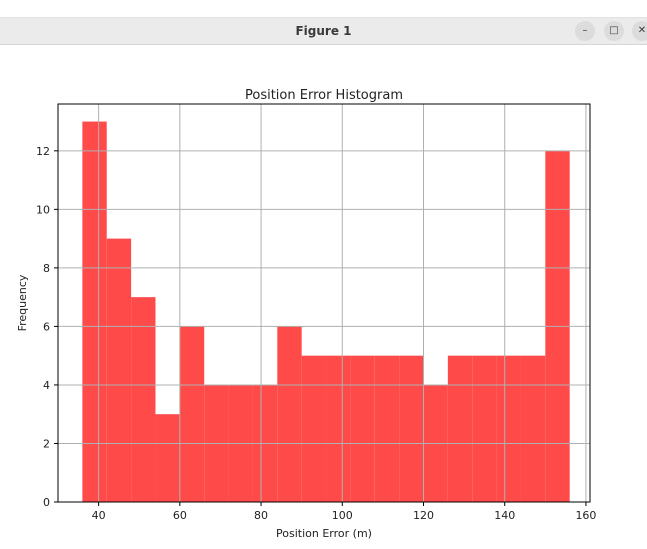 The width and height of the screenshot is (647, 549). Describe the element at coordinates (99, 515) in the screenshot. I see `x-tick-label: 40` at that location.